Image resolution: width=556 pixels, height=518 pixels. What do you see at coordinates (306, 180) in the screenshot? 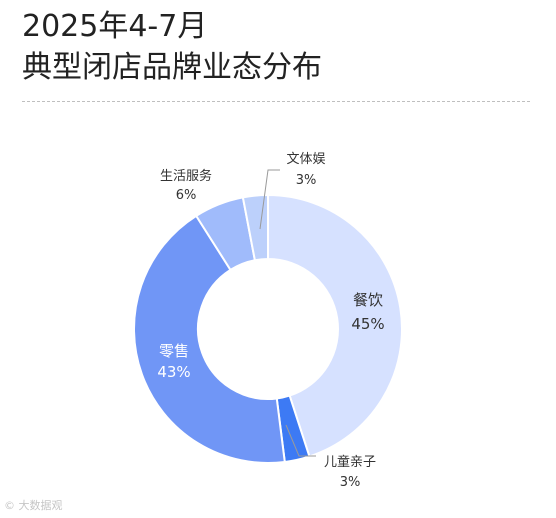
I see `slice-value-5: 3%` at bounding box center [306, 180].